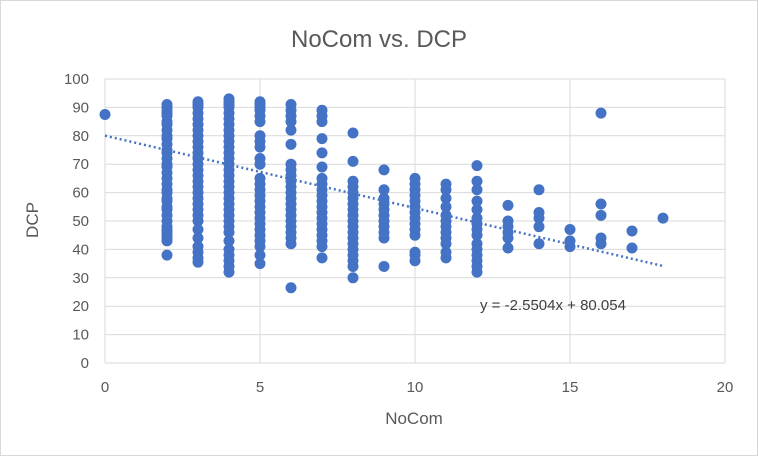 The width and height of the screenshot is (758, 456). What do you see at coordinates (76, 79) in the screenshot?
I see `y-tick-label: 100` at bounding box center [76, 79].